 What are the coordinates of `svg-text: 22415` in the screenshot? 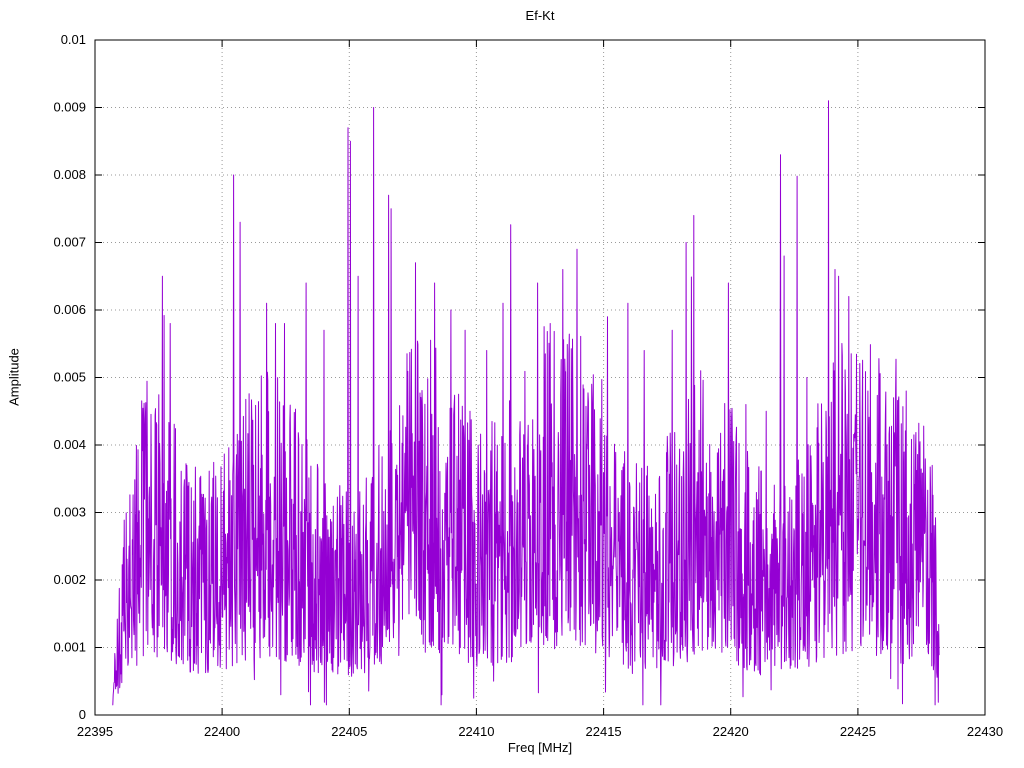 It's located at (604, 731).